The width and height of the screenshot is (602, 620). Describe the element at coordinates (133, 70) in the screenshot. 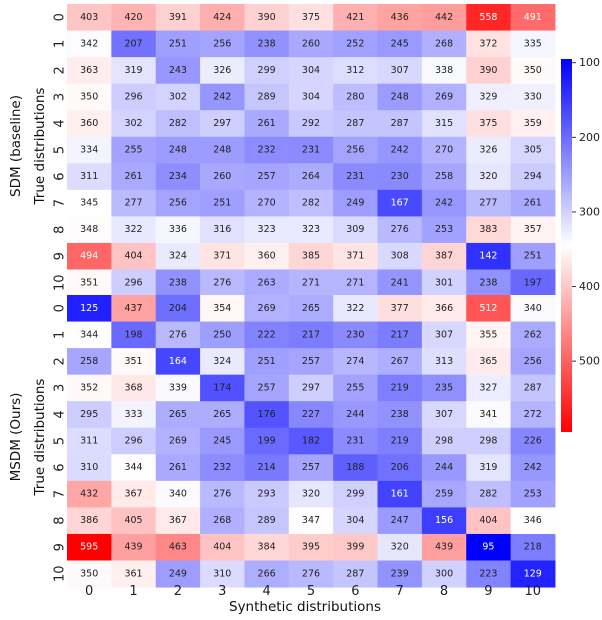

I see `cell-value-label: 319` at that location.